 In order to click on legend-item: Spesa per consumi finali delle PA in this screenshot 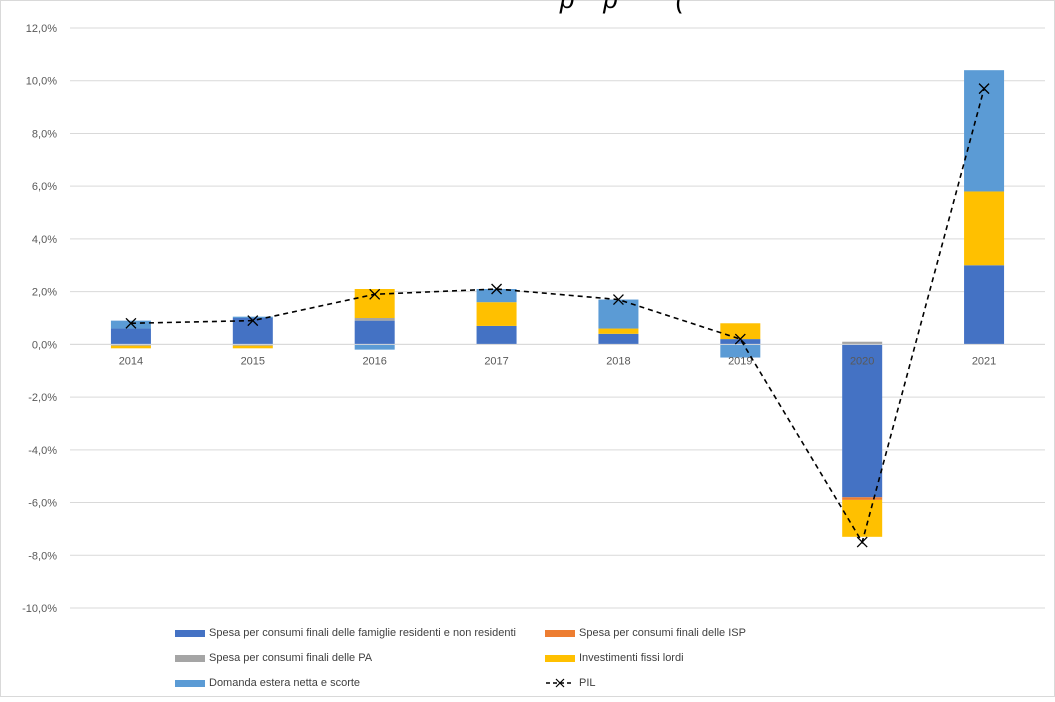, I will do `click(273, 658)`.